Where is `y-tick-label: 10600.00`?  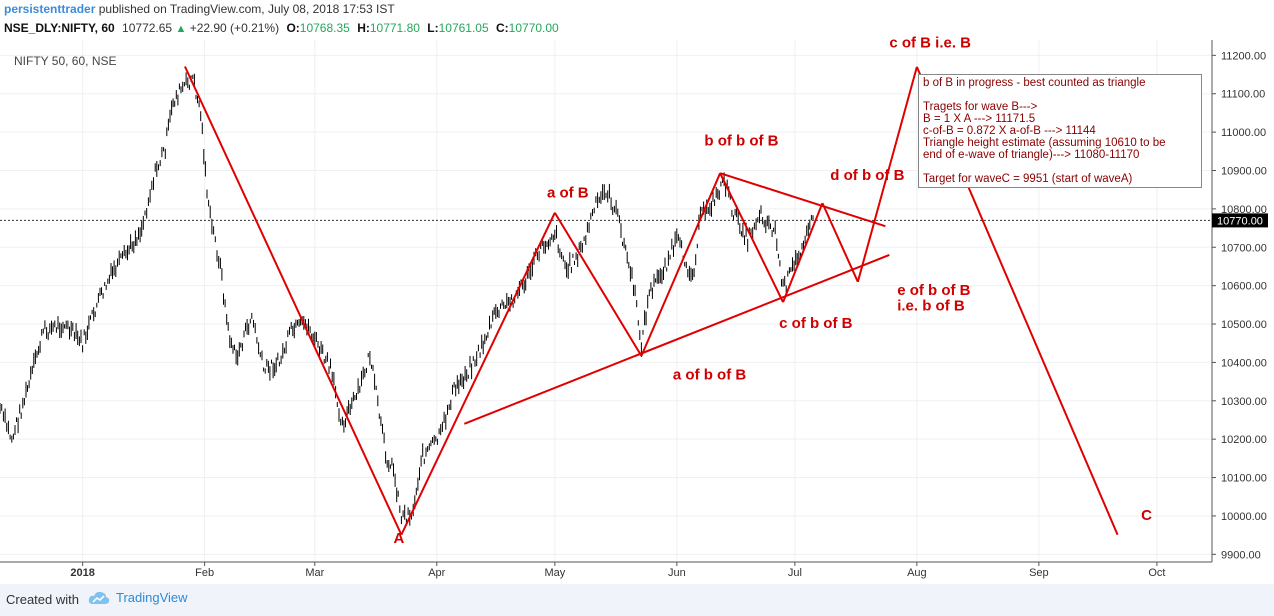 y-tick-label: 10600.00 is located at coordinates (1244, 287).